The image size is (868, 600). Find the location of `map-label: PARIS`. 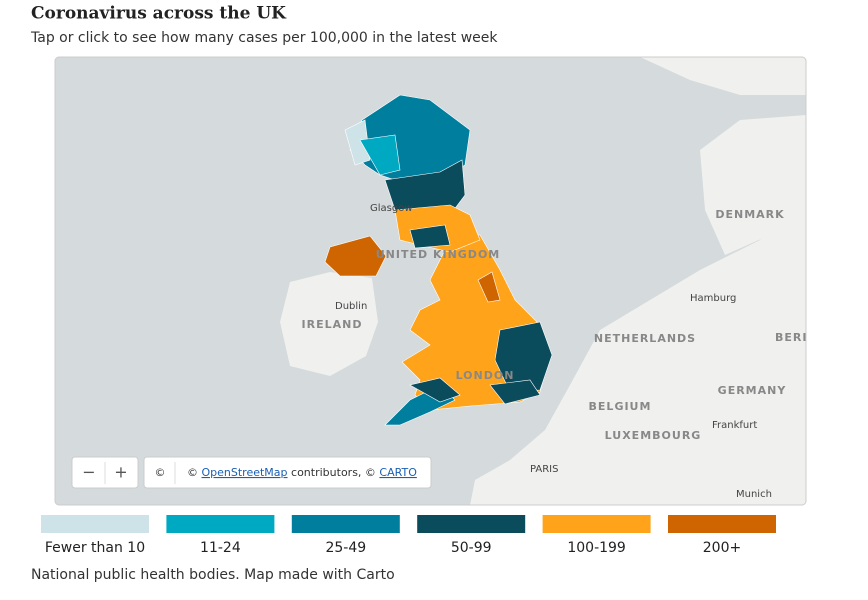

map-label: PARIS is located at coordinates (544, 469).